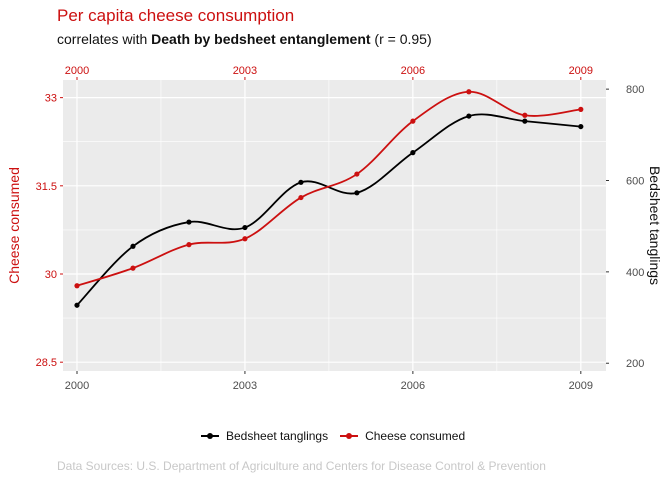 The image size is (672, 480). What do you see at coordinates (261, 39) in the screenshot?
I see `subtitle-emphasis: Death by bedsheet entanglement` at bounding box center [261, 39].